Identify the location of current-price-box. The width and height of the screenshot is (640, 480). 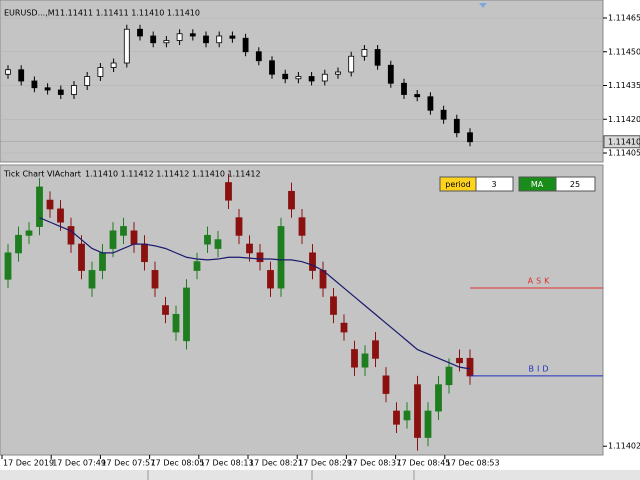
(621, 142).